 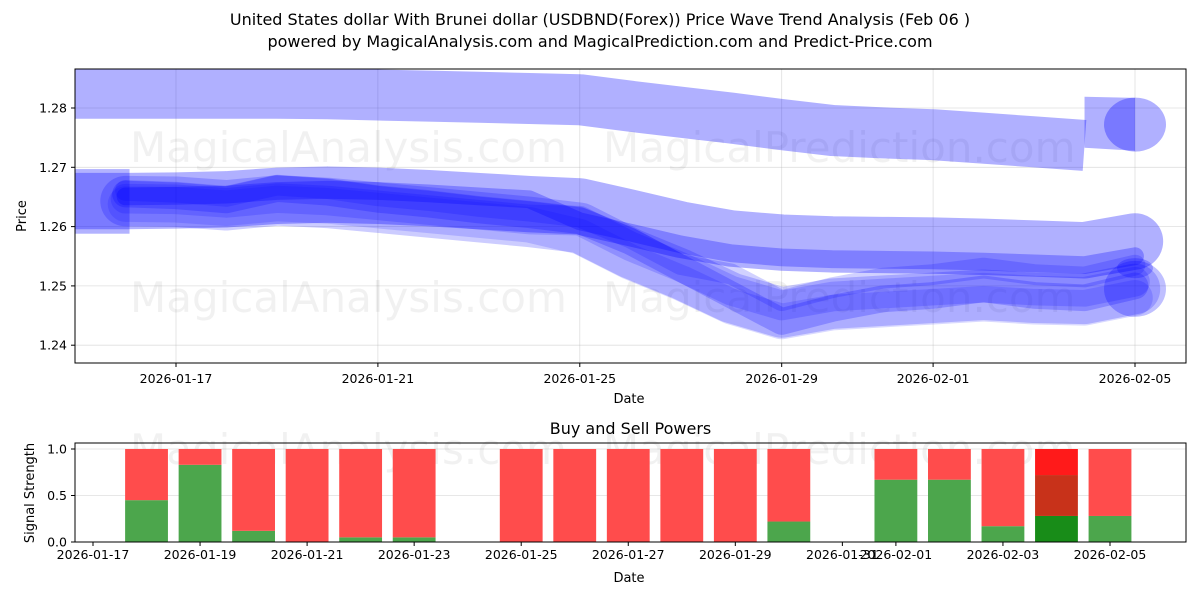 I want to click on signal-x-label: Date, so click(x=628, y=578).